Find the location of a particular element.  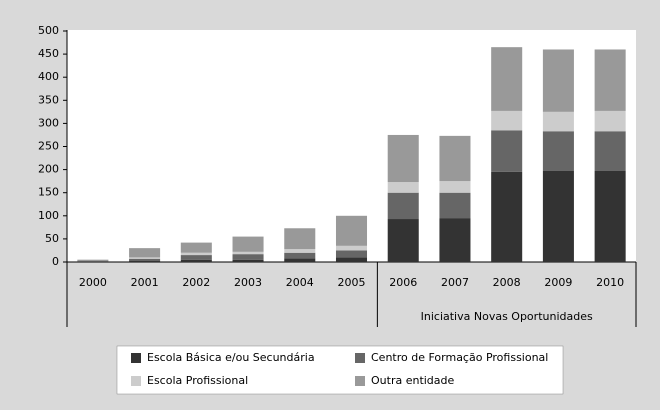

y-tick-label: 350 is located at coordinates (48, 99).